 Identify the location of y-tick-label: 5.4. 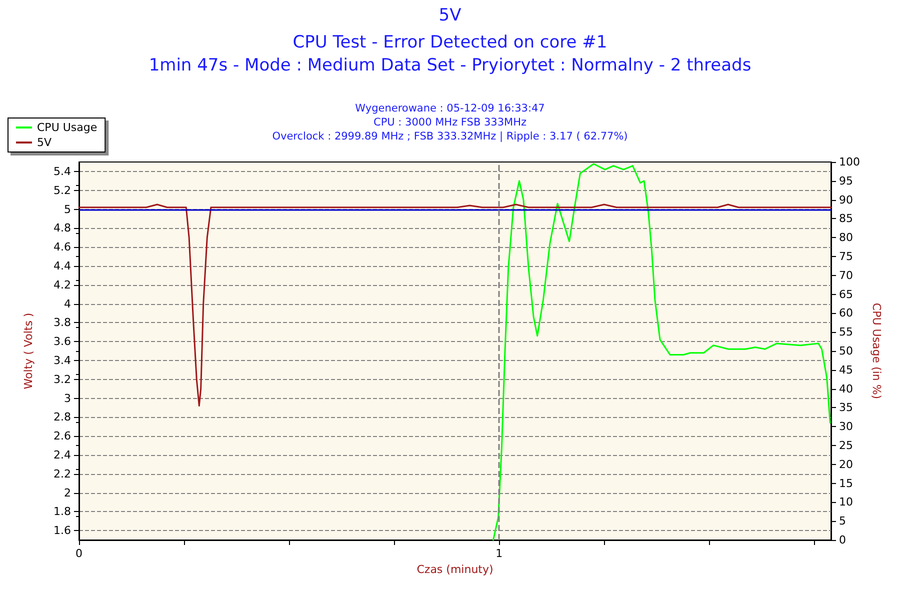
(62, 171).